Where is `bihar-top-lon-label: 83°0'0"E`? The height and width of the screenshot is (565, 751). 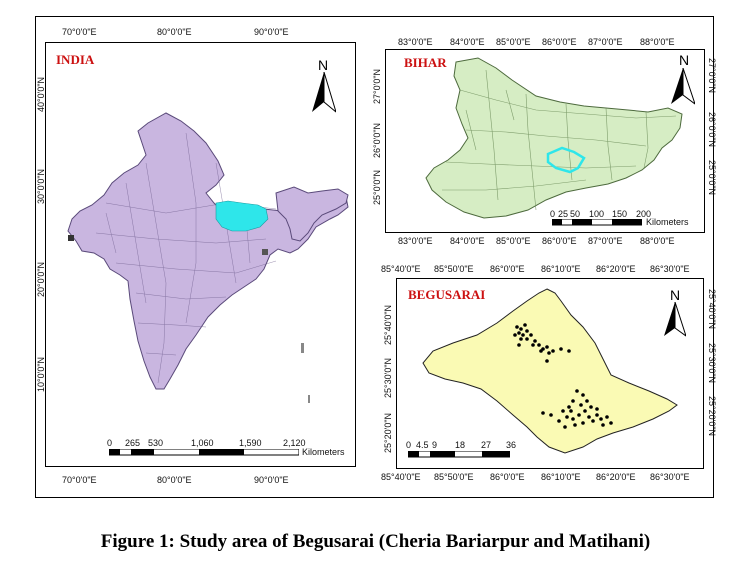 bihar-top-lon-label: 83°0'0"E is located at coordinates (415, 42).